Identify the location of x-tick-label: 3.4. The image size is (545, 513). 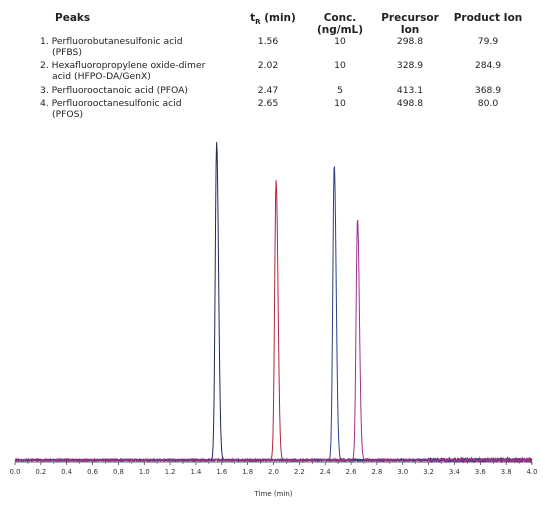
(454, 472).